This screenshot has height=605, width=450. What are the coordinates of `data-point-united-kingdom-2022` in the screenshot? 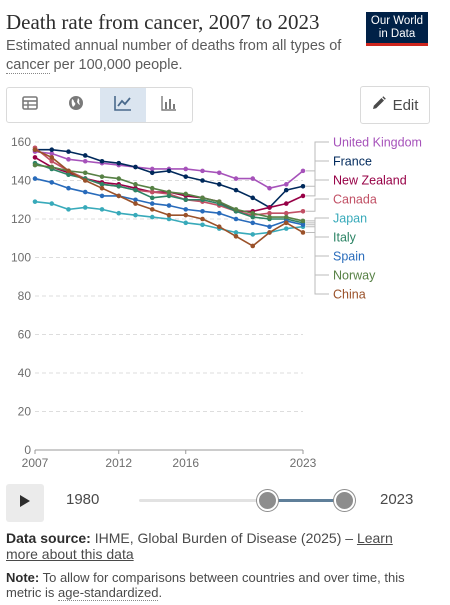 It's located at (286, 184).